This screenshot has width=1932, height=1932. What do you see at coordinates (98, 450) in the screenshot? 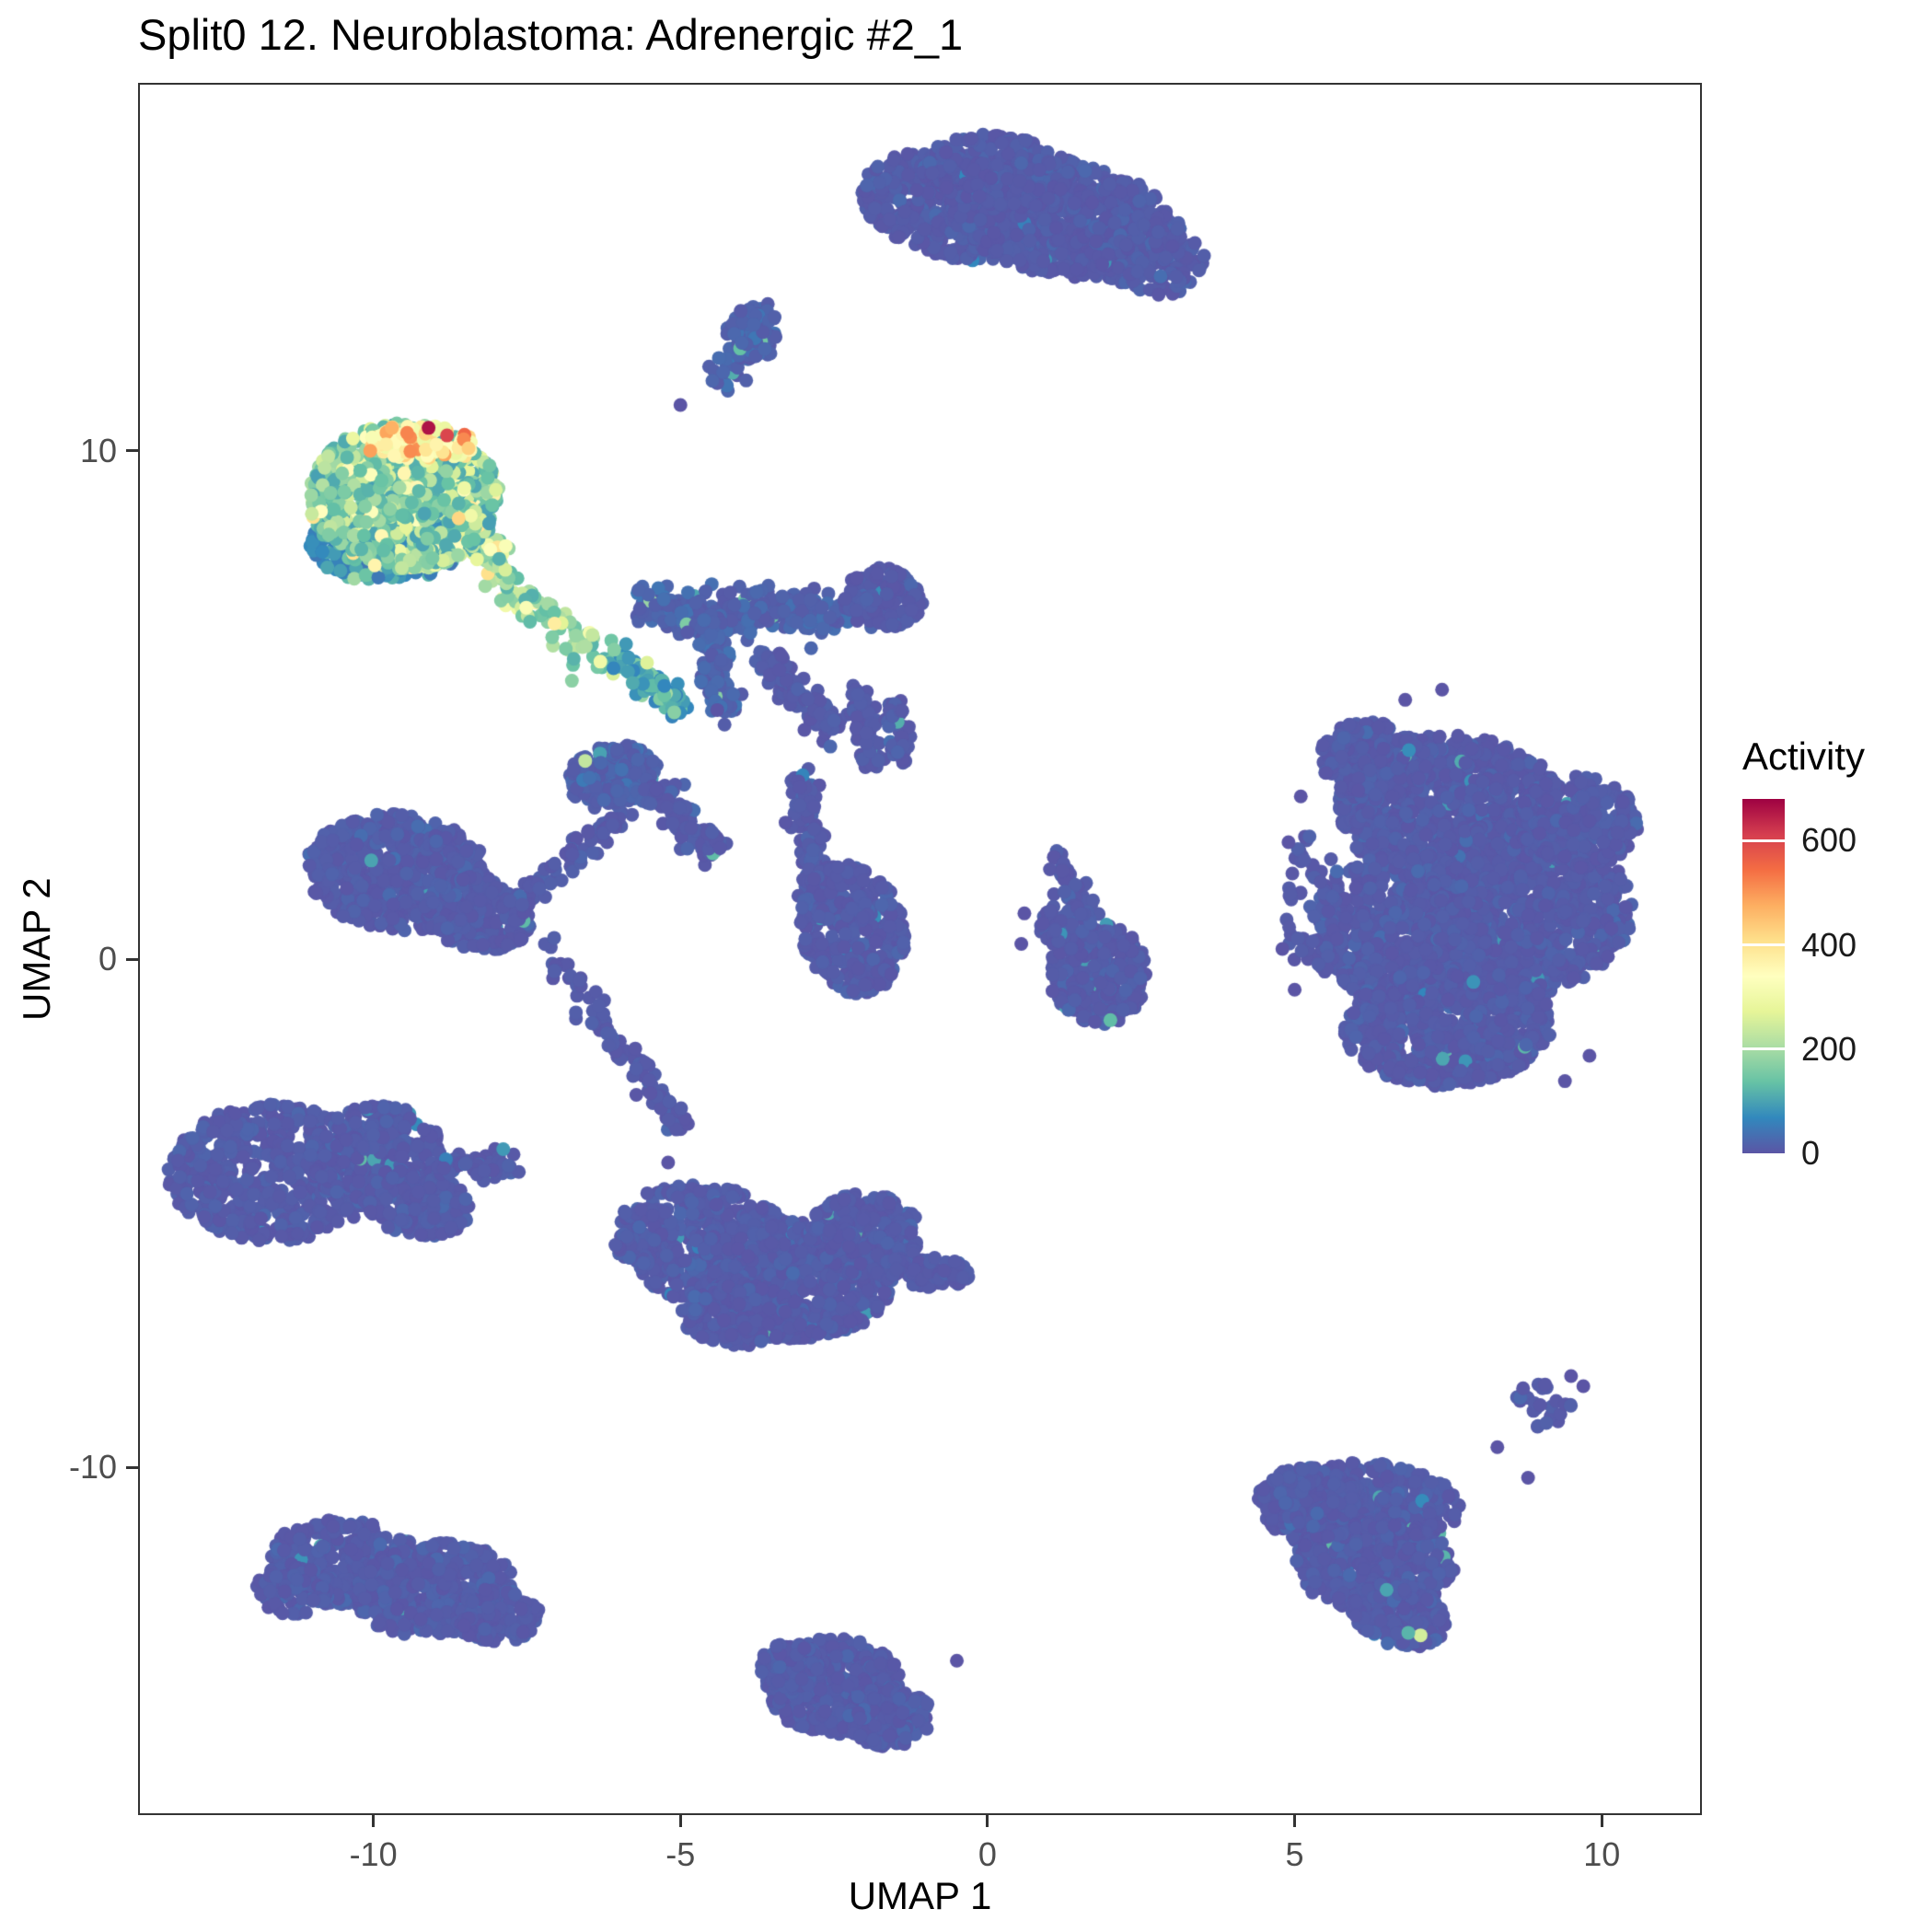
I see `y-tick-label: 10` at bounding box center [98, 450].